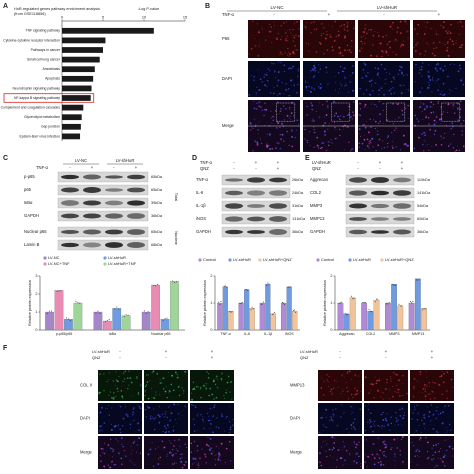  Describe the element at coordinates (54, 257) in the screenshot. I see `legend-label: LV-NC` at that location.